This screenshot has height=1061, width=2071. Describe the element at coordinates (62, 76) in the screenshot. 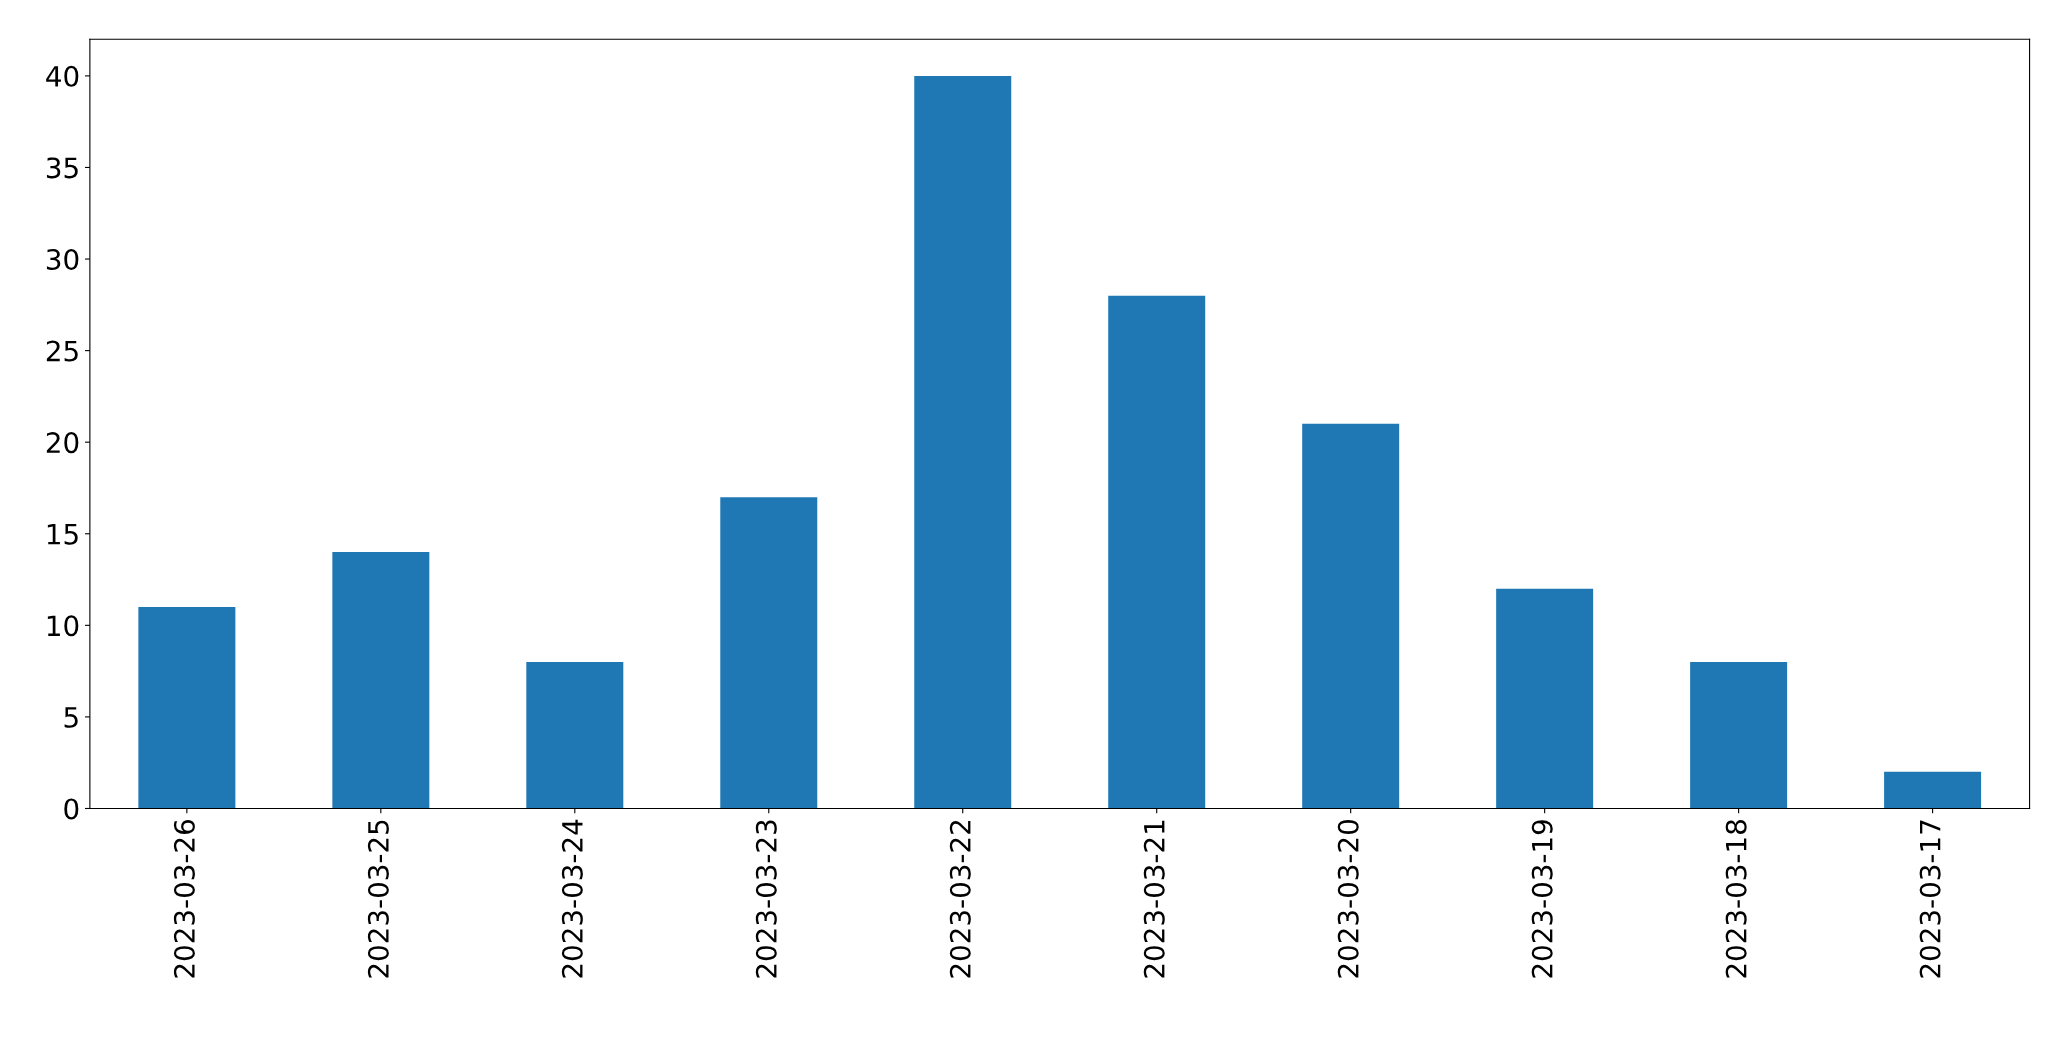

I see `y-tick-label: 40` at that location.